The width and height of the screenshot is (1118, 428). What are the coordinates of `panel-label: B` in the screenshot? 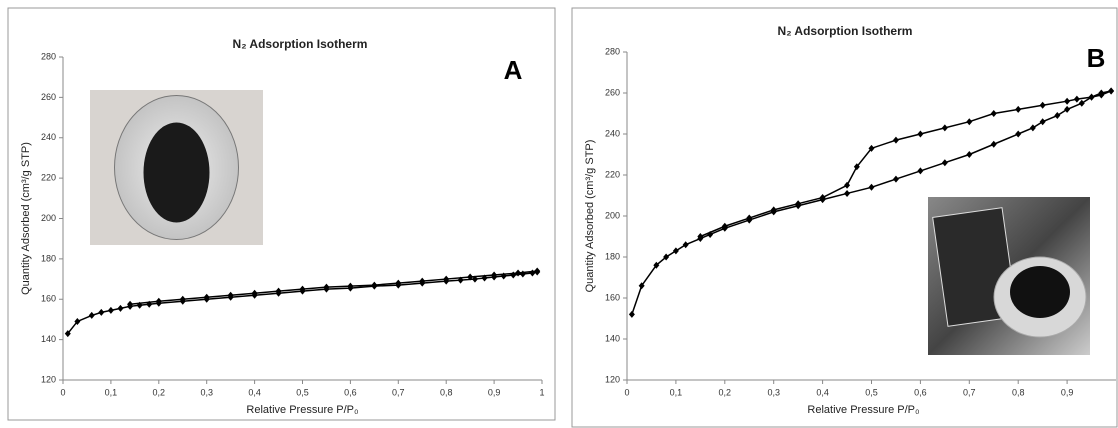 It's located at (1096, 58).